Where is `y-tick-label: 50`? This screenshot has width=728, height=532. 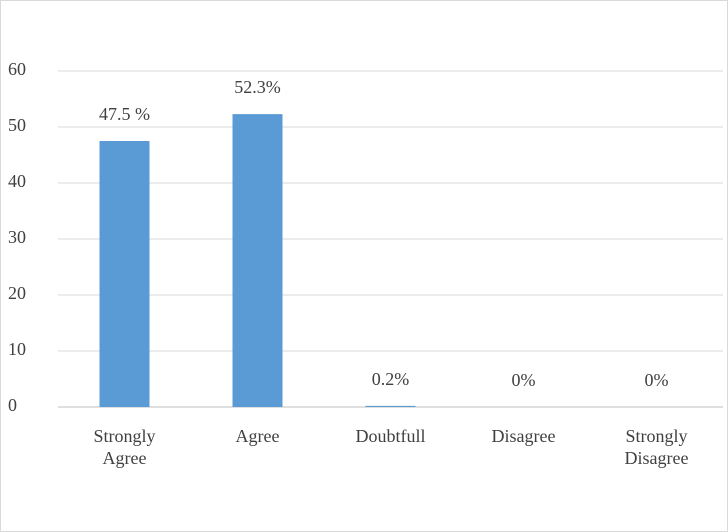 y-tick-label: 50 is located at coordinates (17, 125).